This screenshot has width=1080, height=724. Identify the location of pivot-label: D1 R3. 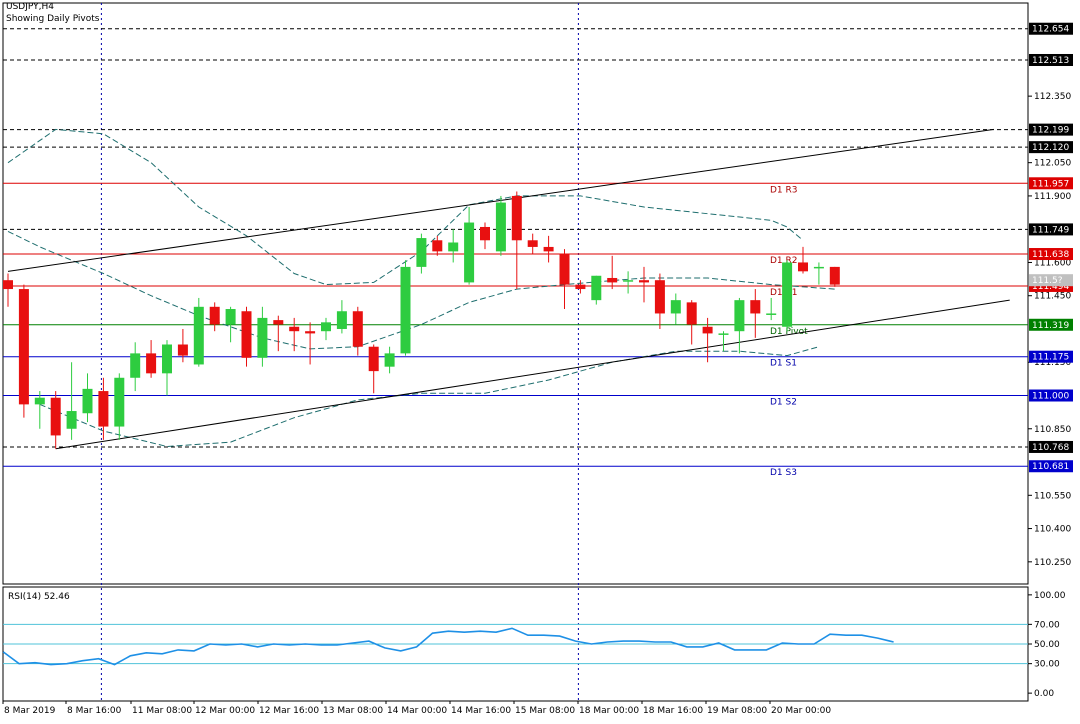
(784, 190).